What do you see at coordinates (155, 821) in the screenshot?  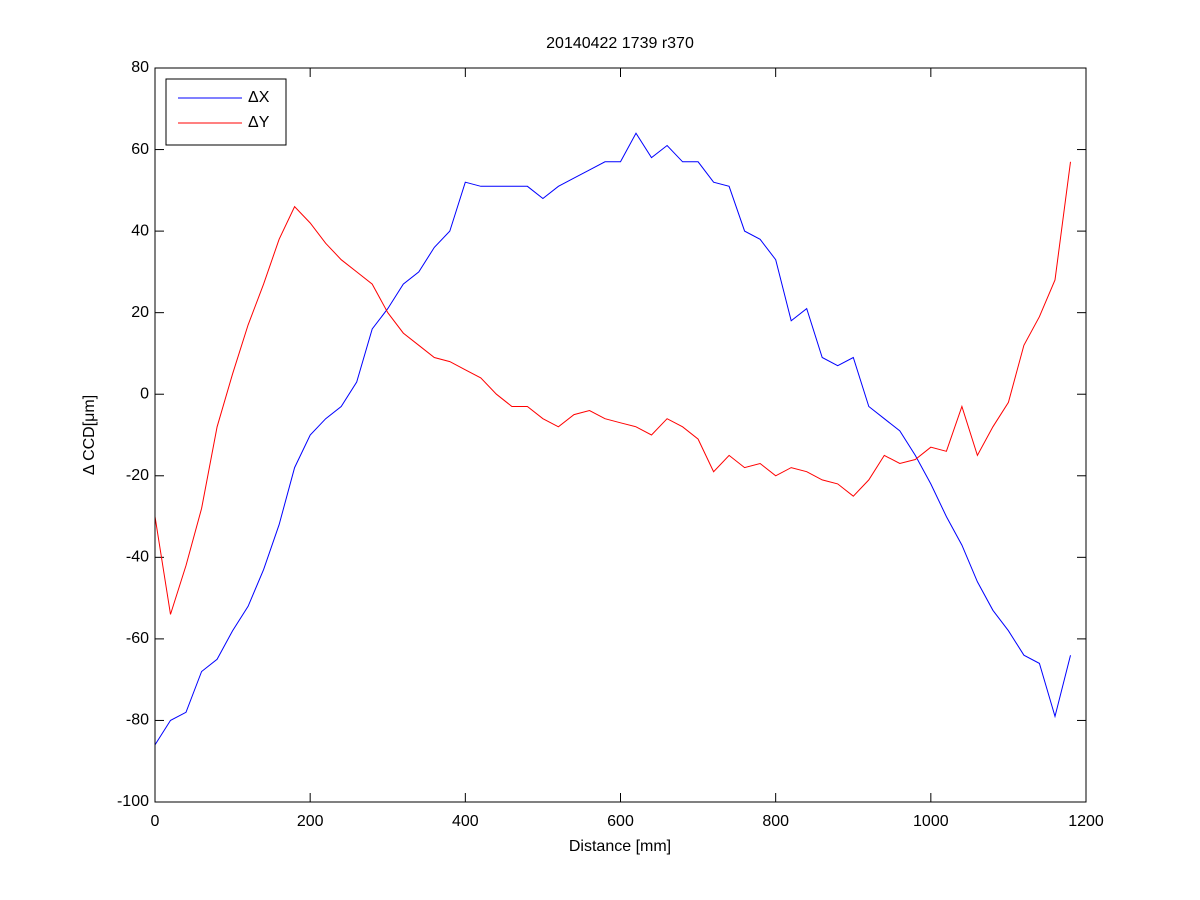 I see `x-tick-label: 0` at bounding box center [155, 821].